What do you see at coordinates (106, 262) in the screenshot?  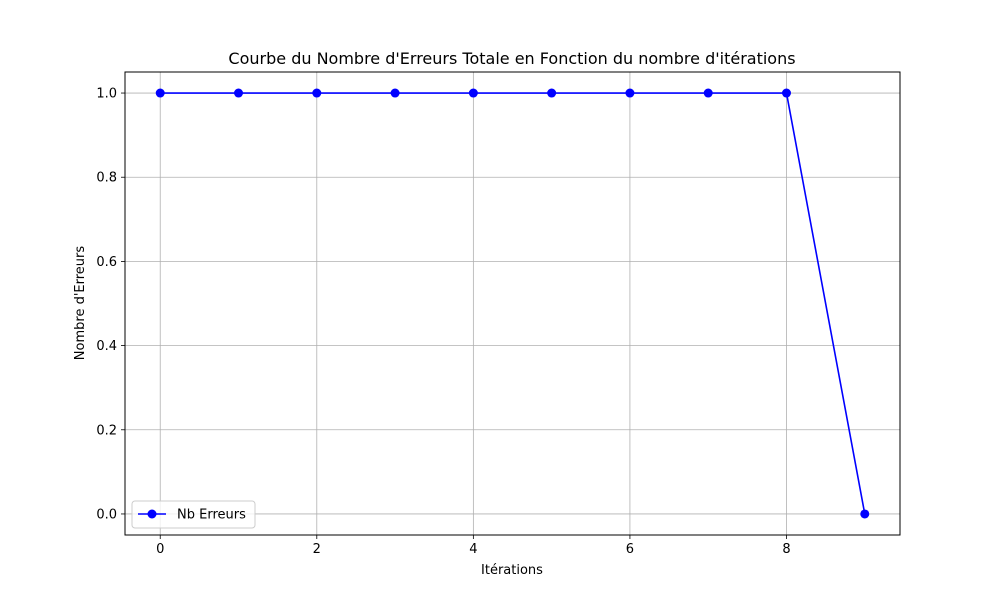 I see `y-tick-label: 0.6` at bounding box center [106, 262].